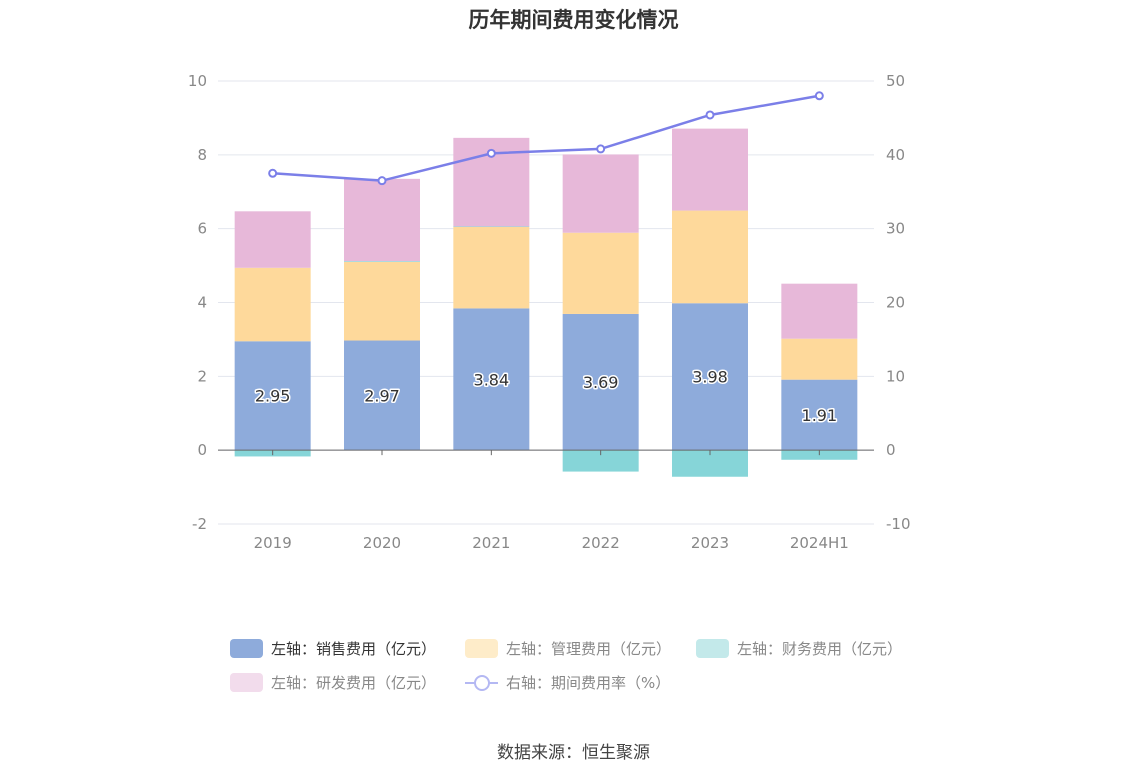 The height and width of the screenshot is (776, 1147). I want to click on left-axis-tick-label: 6, so click(202, 229).